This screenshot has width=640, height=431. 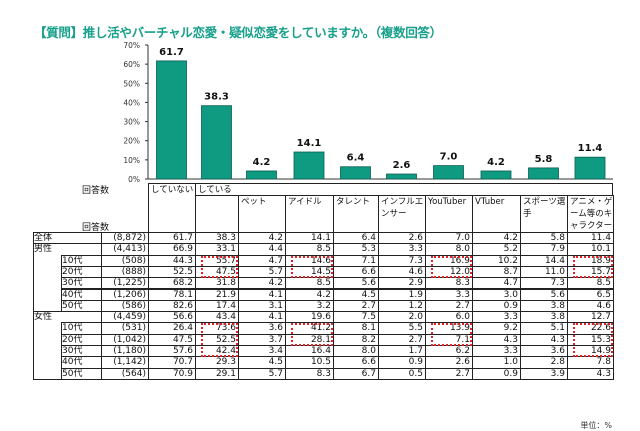 I want to click on column-header: VTuber, so click(x=496, y=214).